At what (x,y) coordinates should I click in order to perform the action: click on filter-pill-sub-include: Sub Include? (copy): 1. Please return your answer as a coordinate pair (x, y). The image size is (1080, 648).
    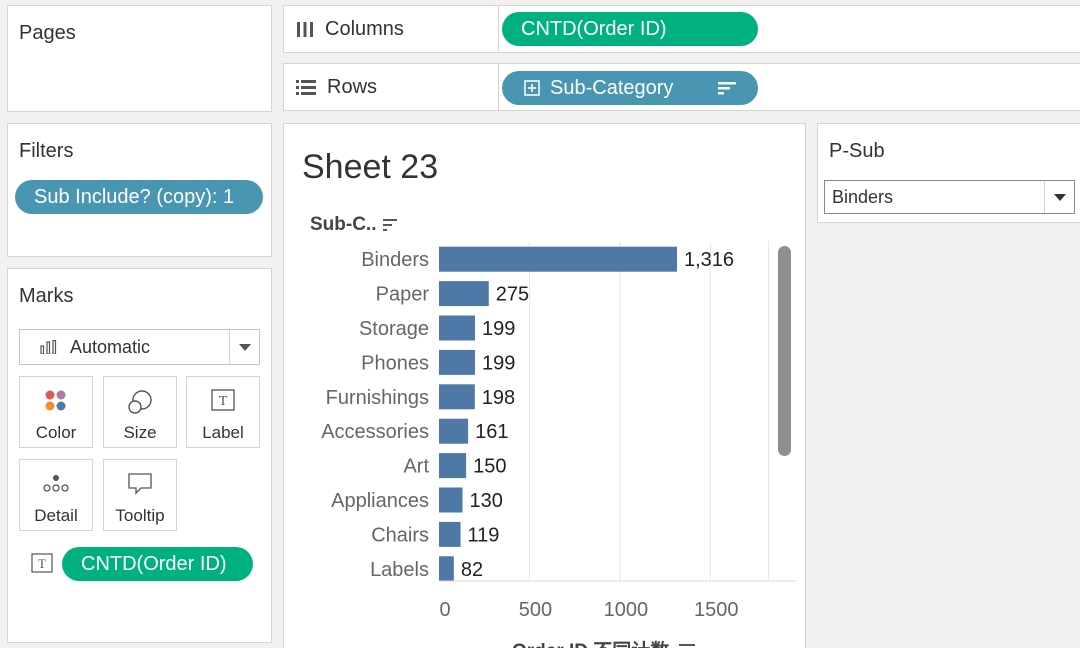
    Looking at the image, I should click on (139, 197).